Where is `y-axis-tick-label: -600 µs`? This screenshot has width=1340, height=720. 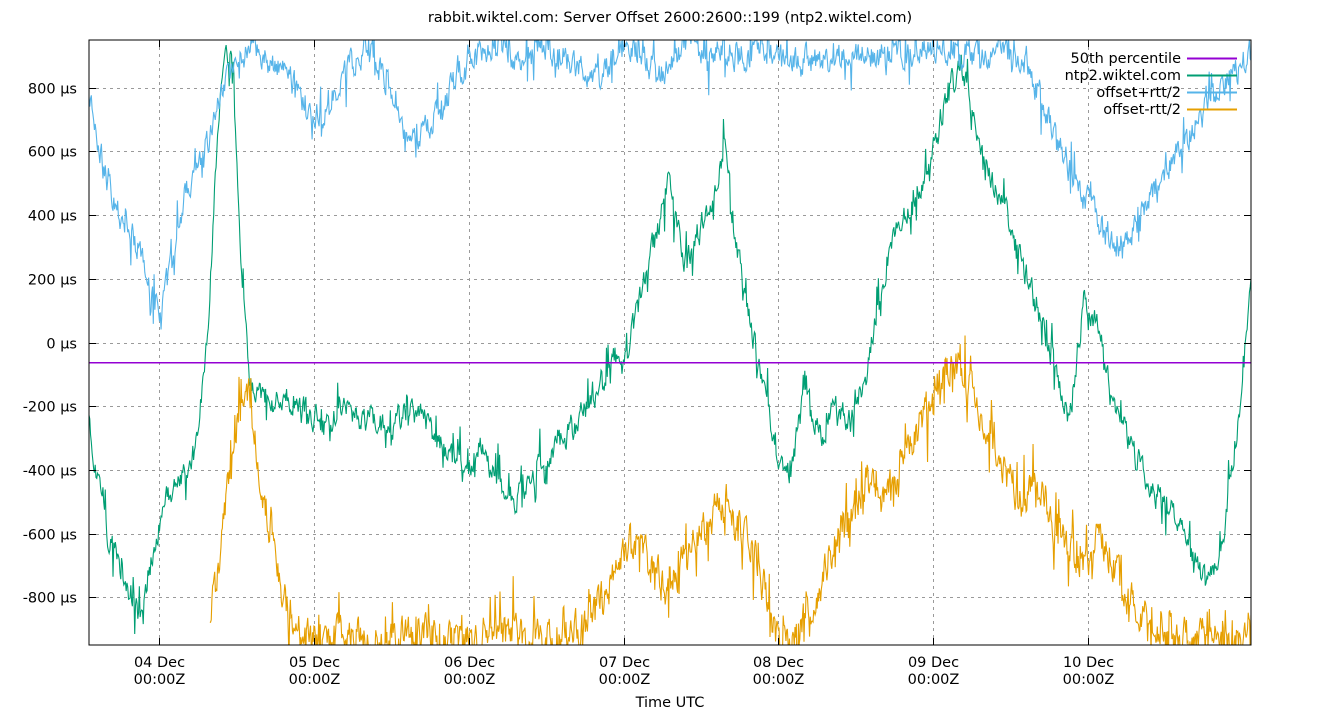 y-axis-tick-label: -600 µs is located at coordinates (50, 536).